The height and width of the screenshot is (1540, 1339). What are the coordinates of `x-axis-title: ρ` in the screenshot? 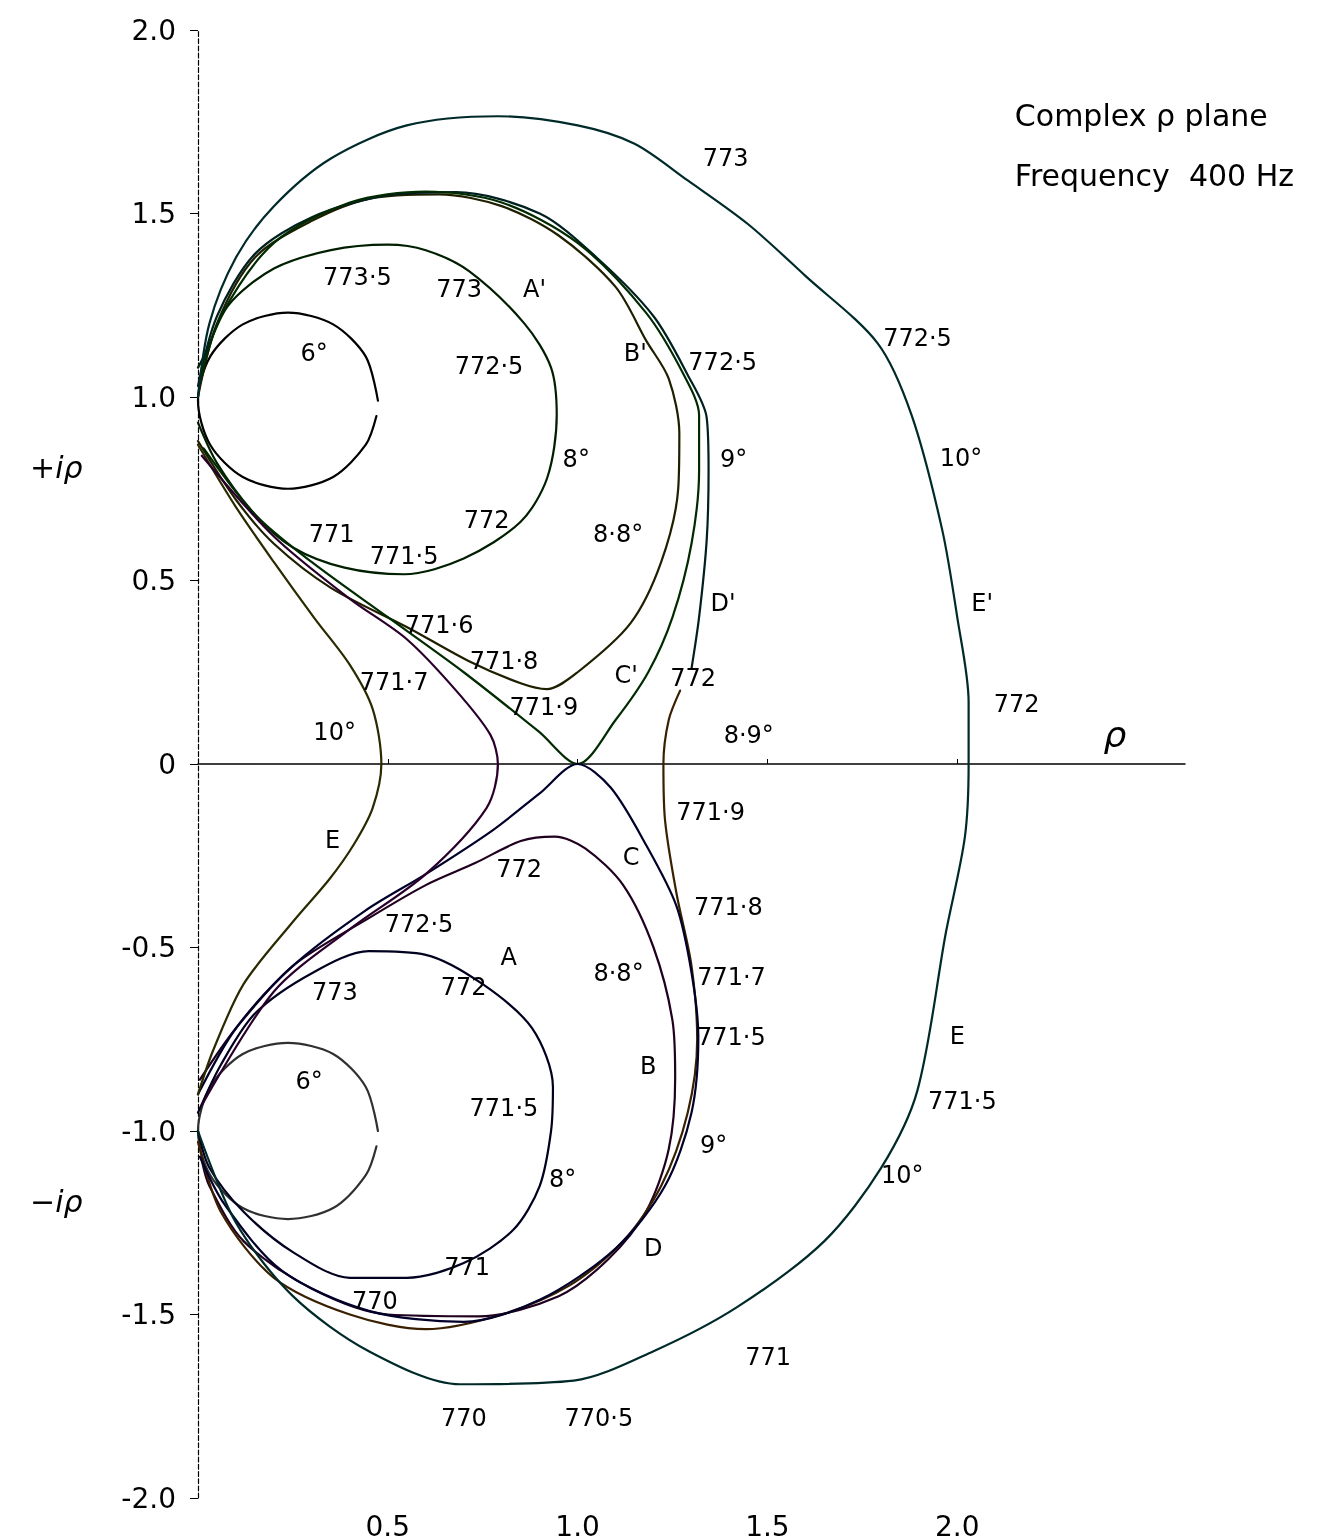 It's located at (1115, 734).